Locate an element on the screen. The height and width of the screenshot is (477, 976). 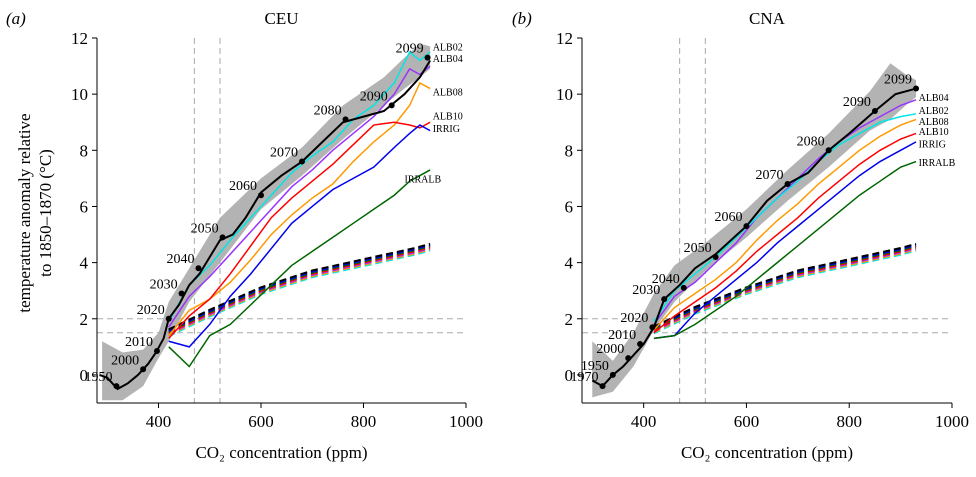
year-marker-label: 2020 is located at coordinates (634, 318).